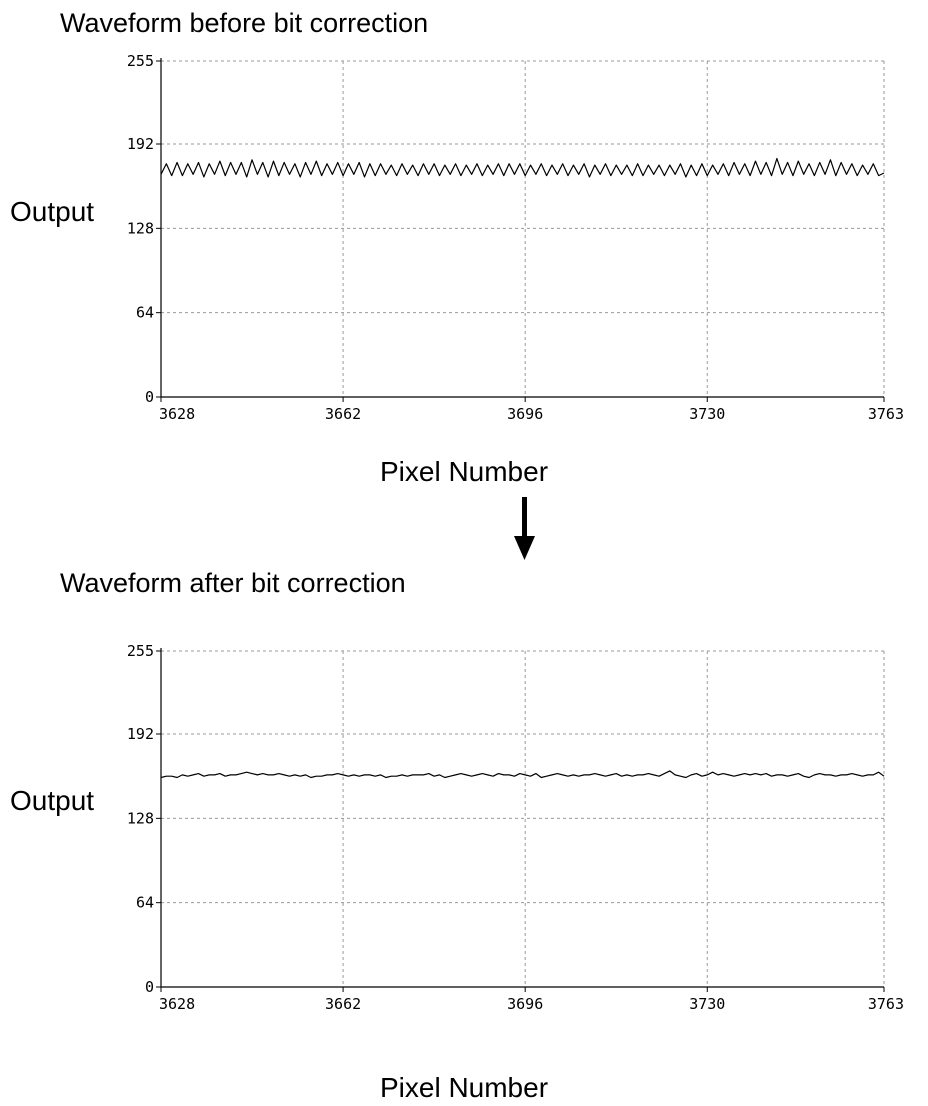 This screenshot has height=1106, width=928. I want to click on y-axis-label-after: Output, so click(52, 800).